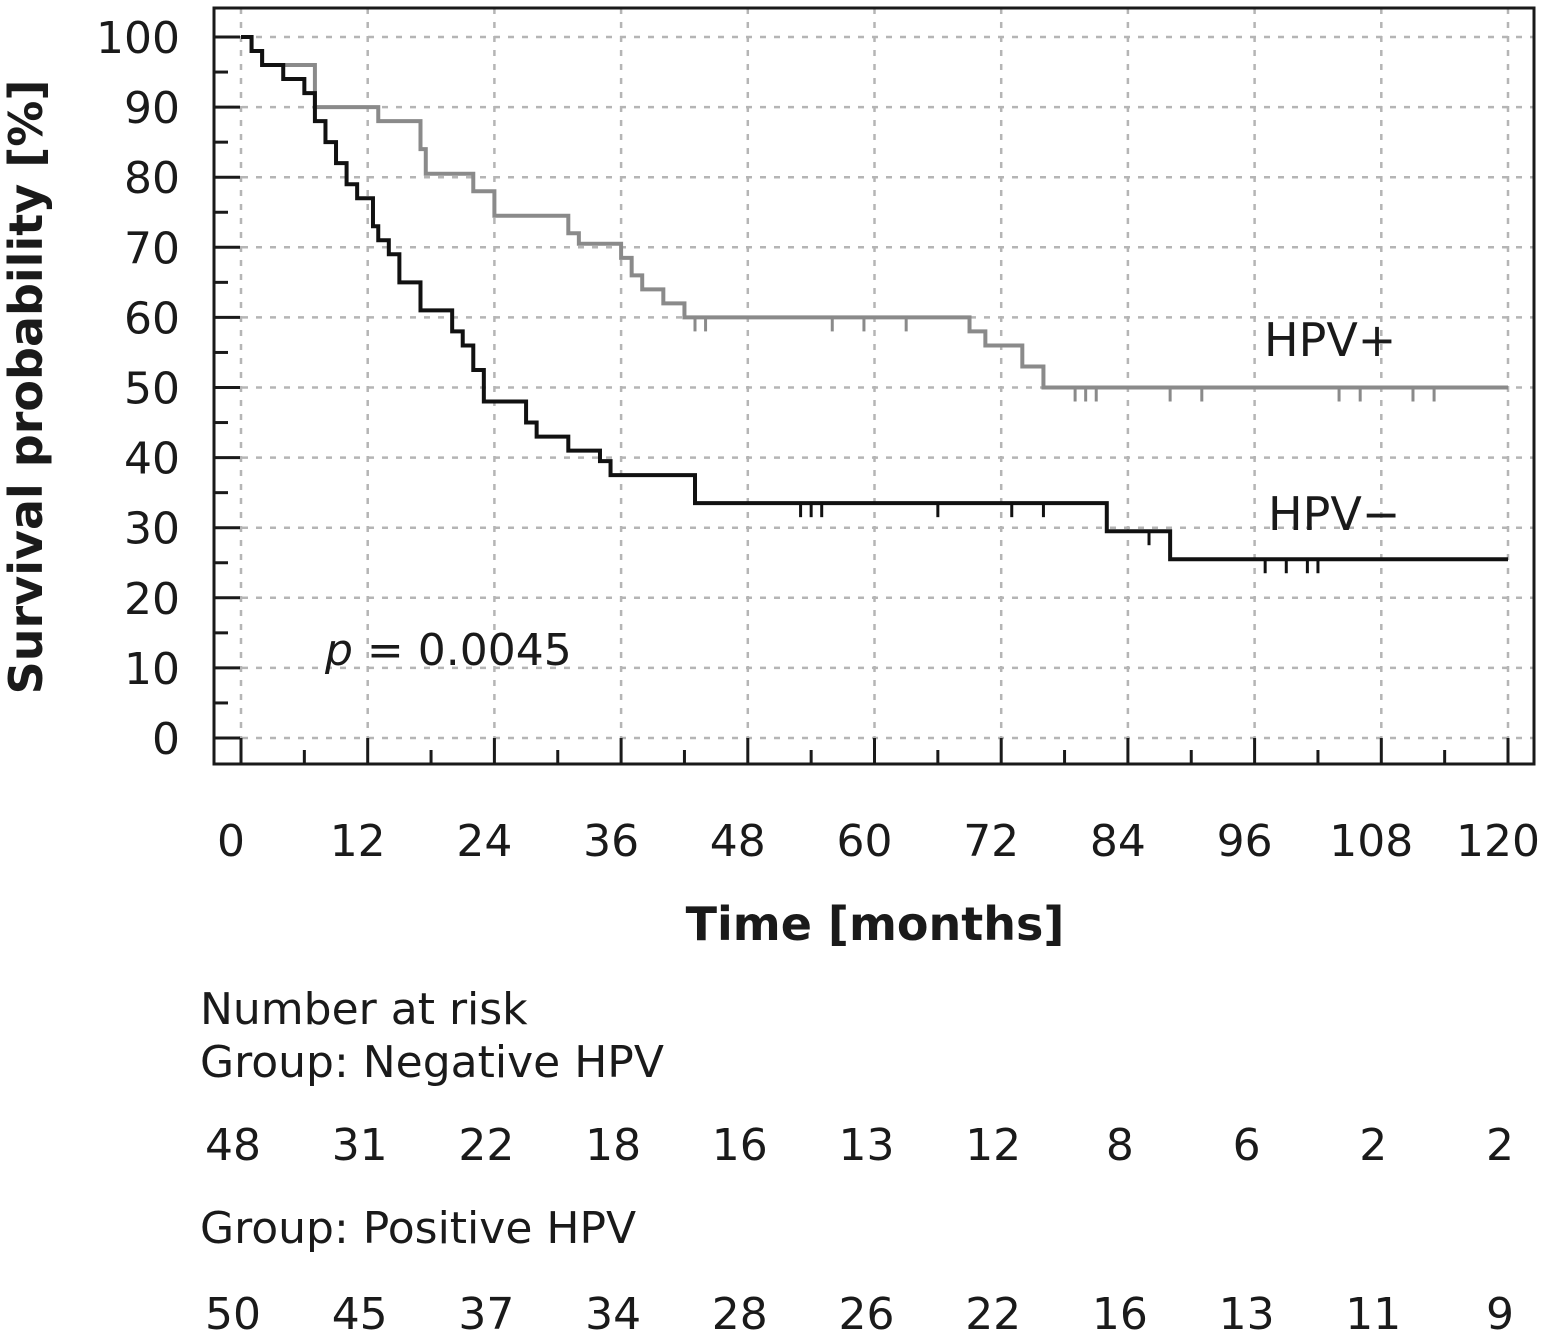 This screenshot has width=1560, height=1343. I want to click on series-label: HPV−, so click(1334, 514).